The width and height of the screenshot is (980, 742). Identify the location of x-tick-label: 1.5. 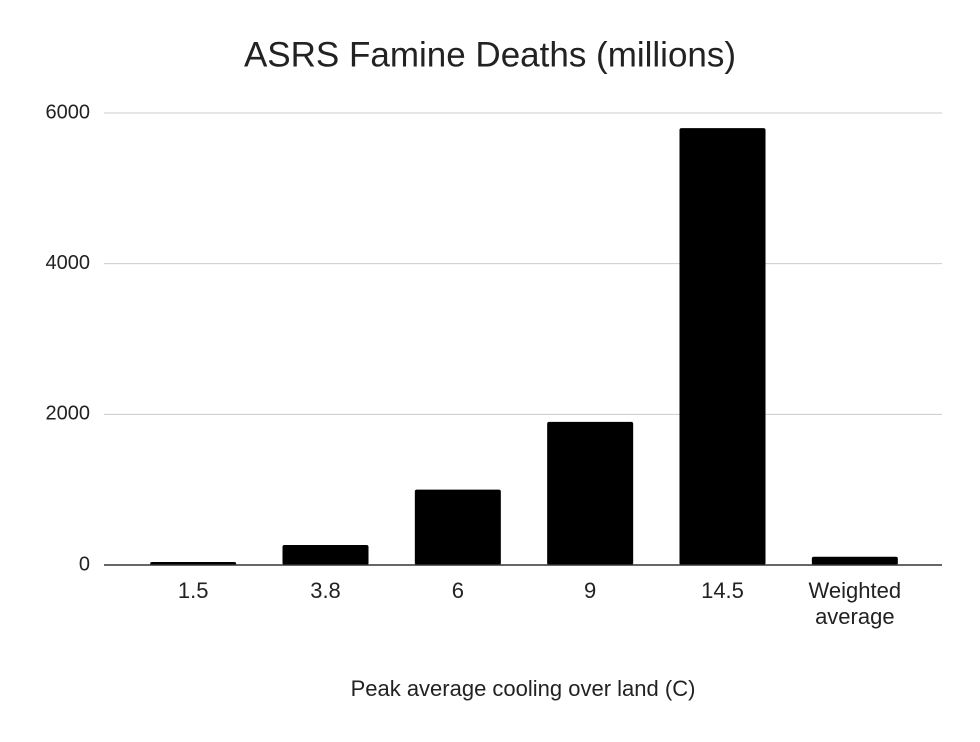
(193, 590).